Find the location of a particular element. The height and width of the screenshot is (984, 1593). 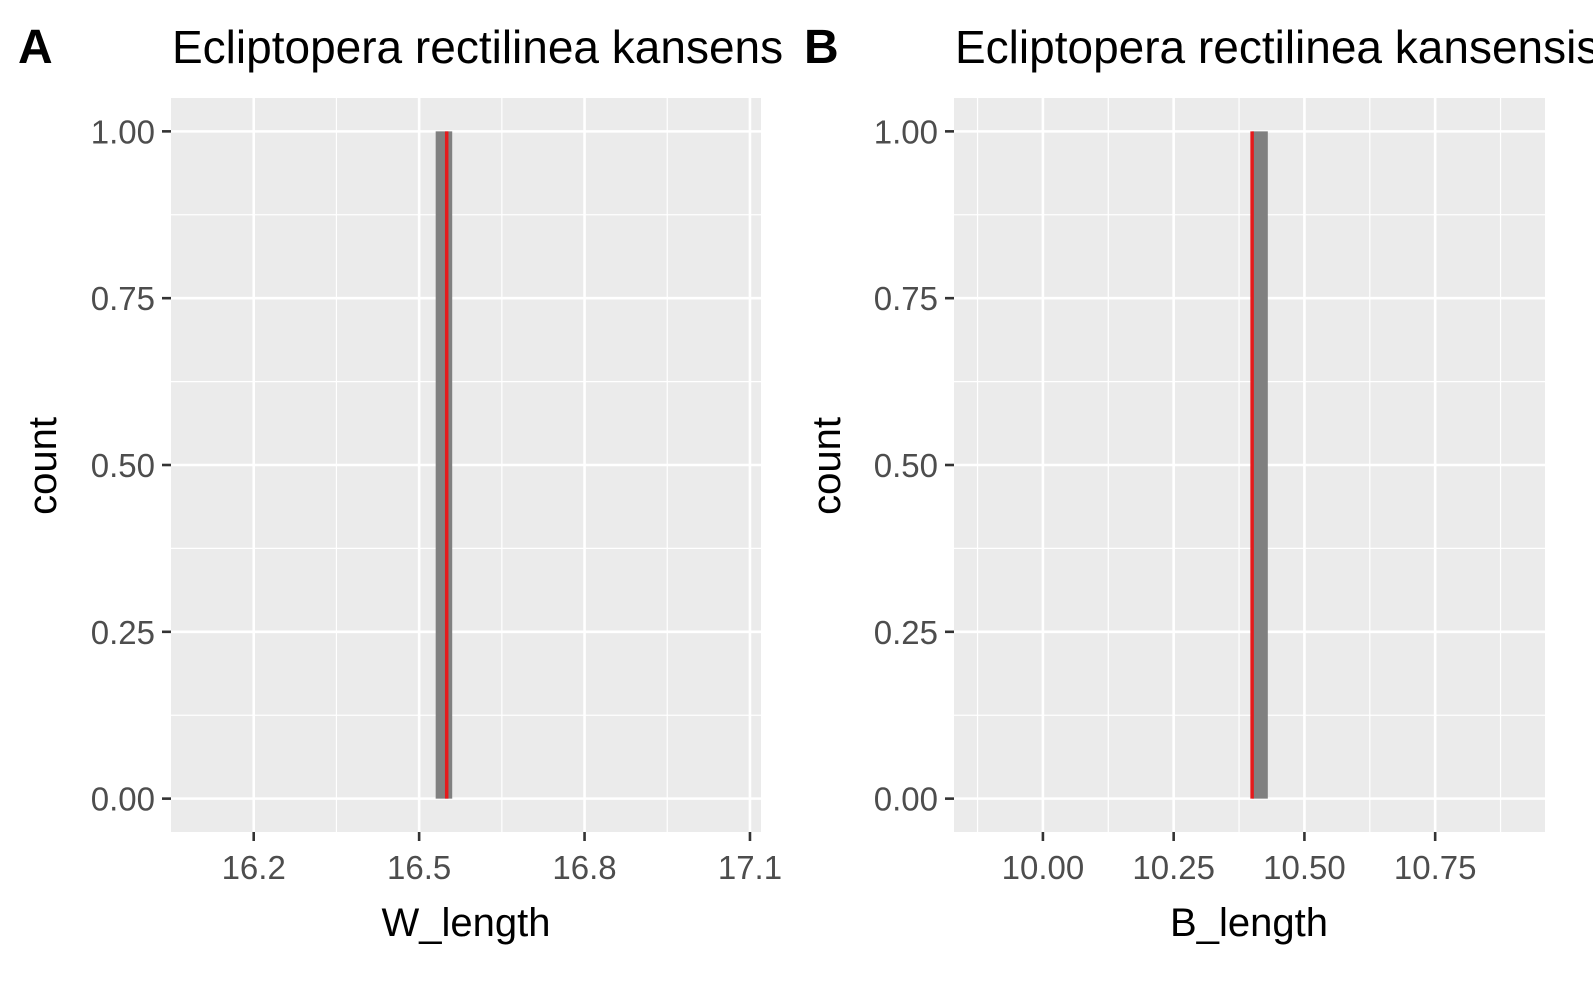

y-axis-title-a: count is located at coordinates (43, 466).